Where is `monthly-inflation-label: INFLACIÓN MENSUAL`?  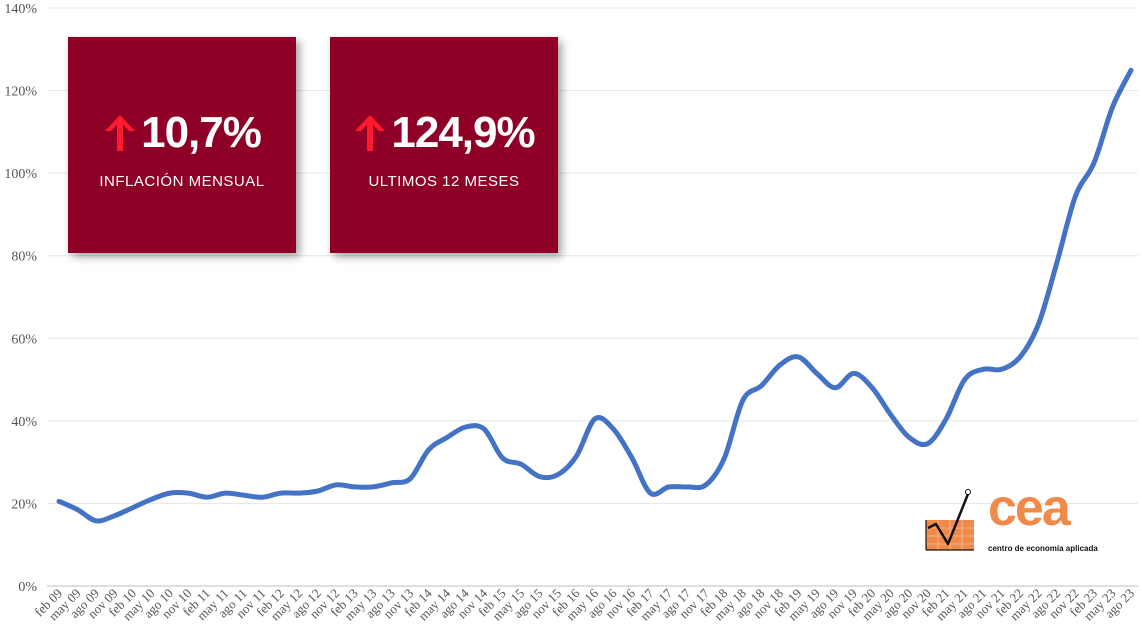
monthly-inflation-label: INFLACIÓN MENSUAL is located at coordinates (182, 181).